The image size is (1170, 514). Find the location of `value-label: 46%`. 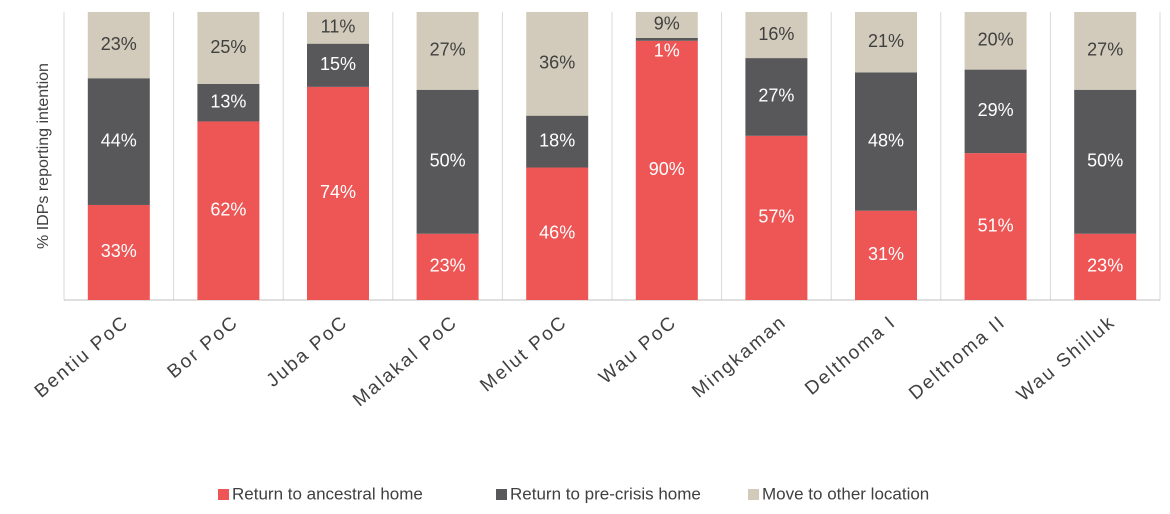

value-label: 46% is located at coordinates (557, 233).